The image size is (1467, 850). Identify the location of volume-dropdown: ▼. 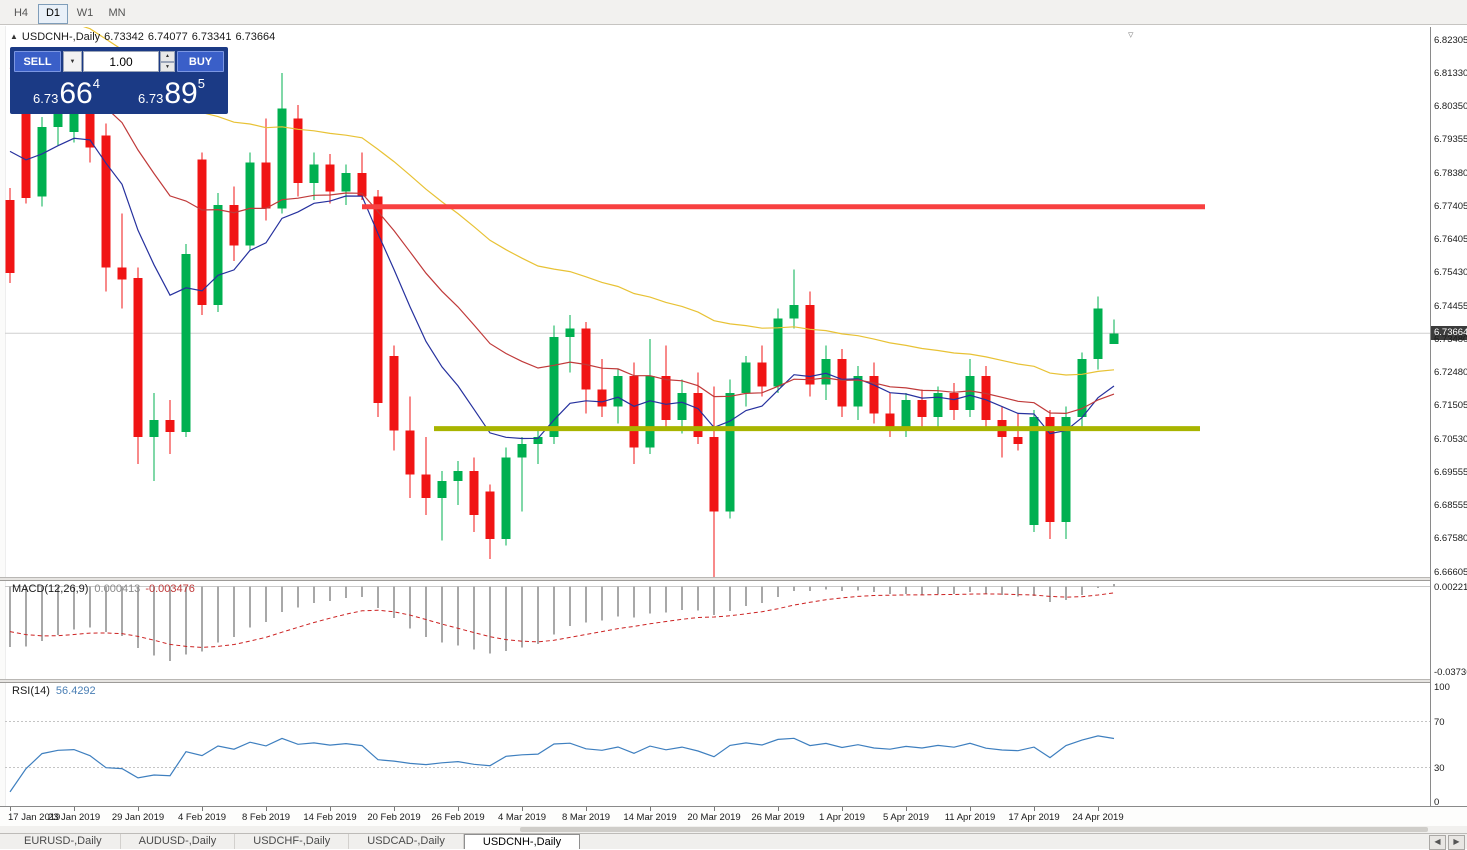
(72, 61).